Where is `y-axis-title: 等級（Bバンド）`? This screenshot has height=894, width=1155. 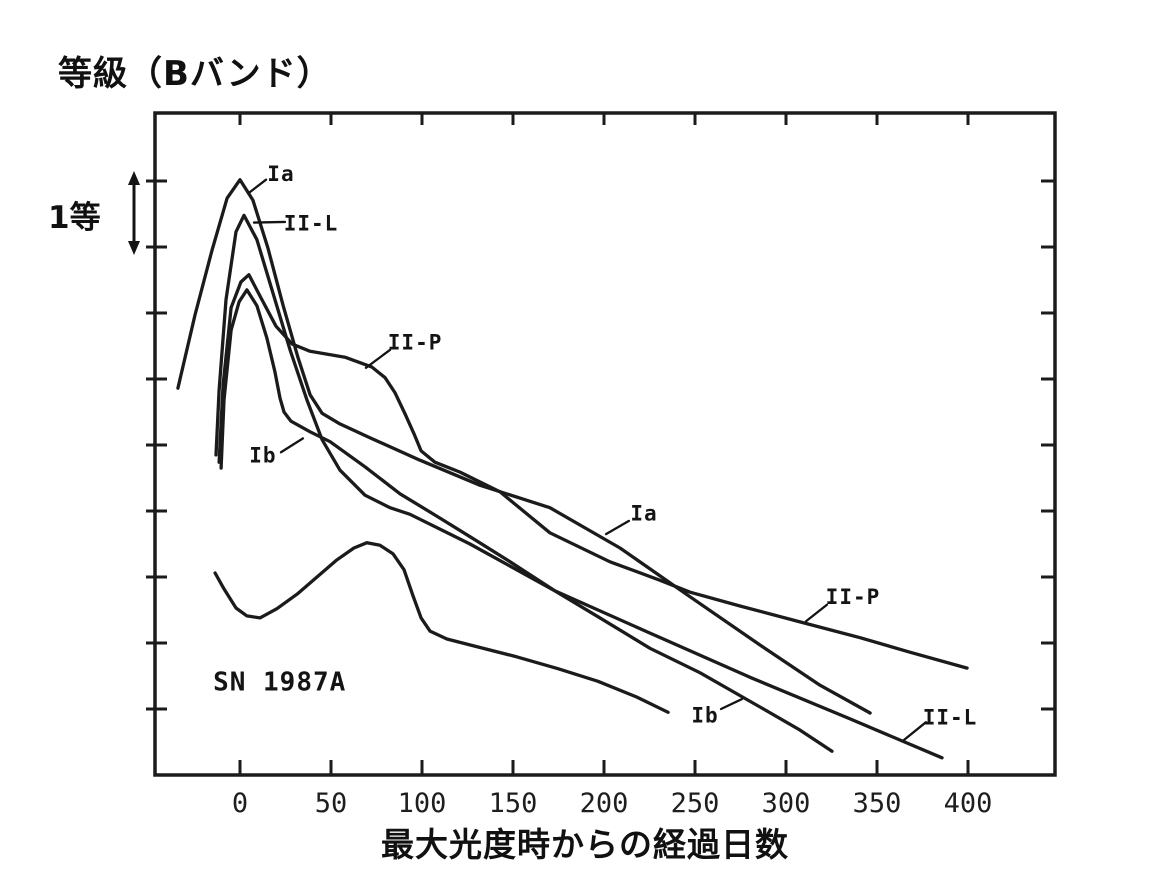 y-axis-title: 等級（Bバンド） is located at coordinates (195, 74).